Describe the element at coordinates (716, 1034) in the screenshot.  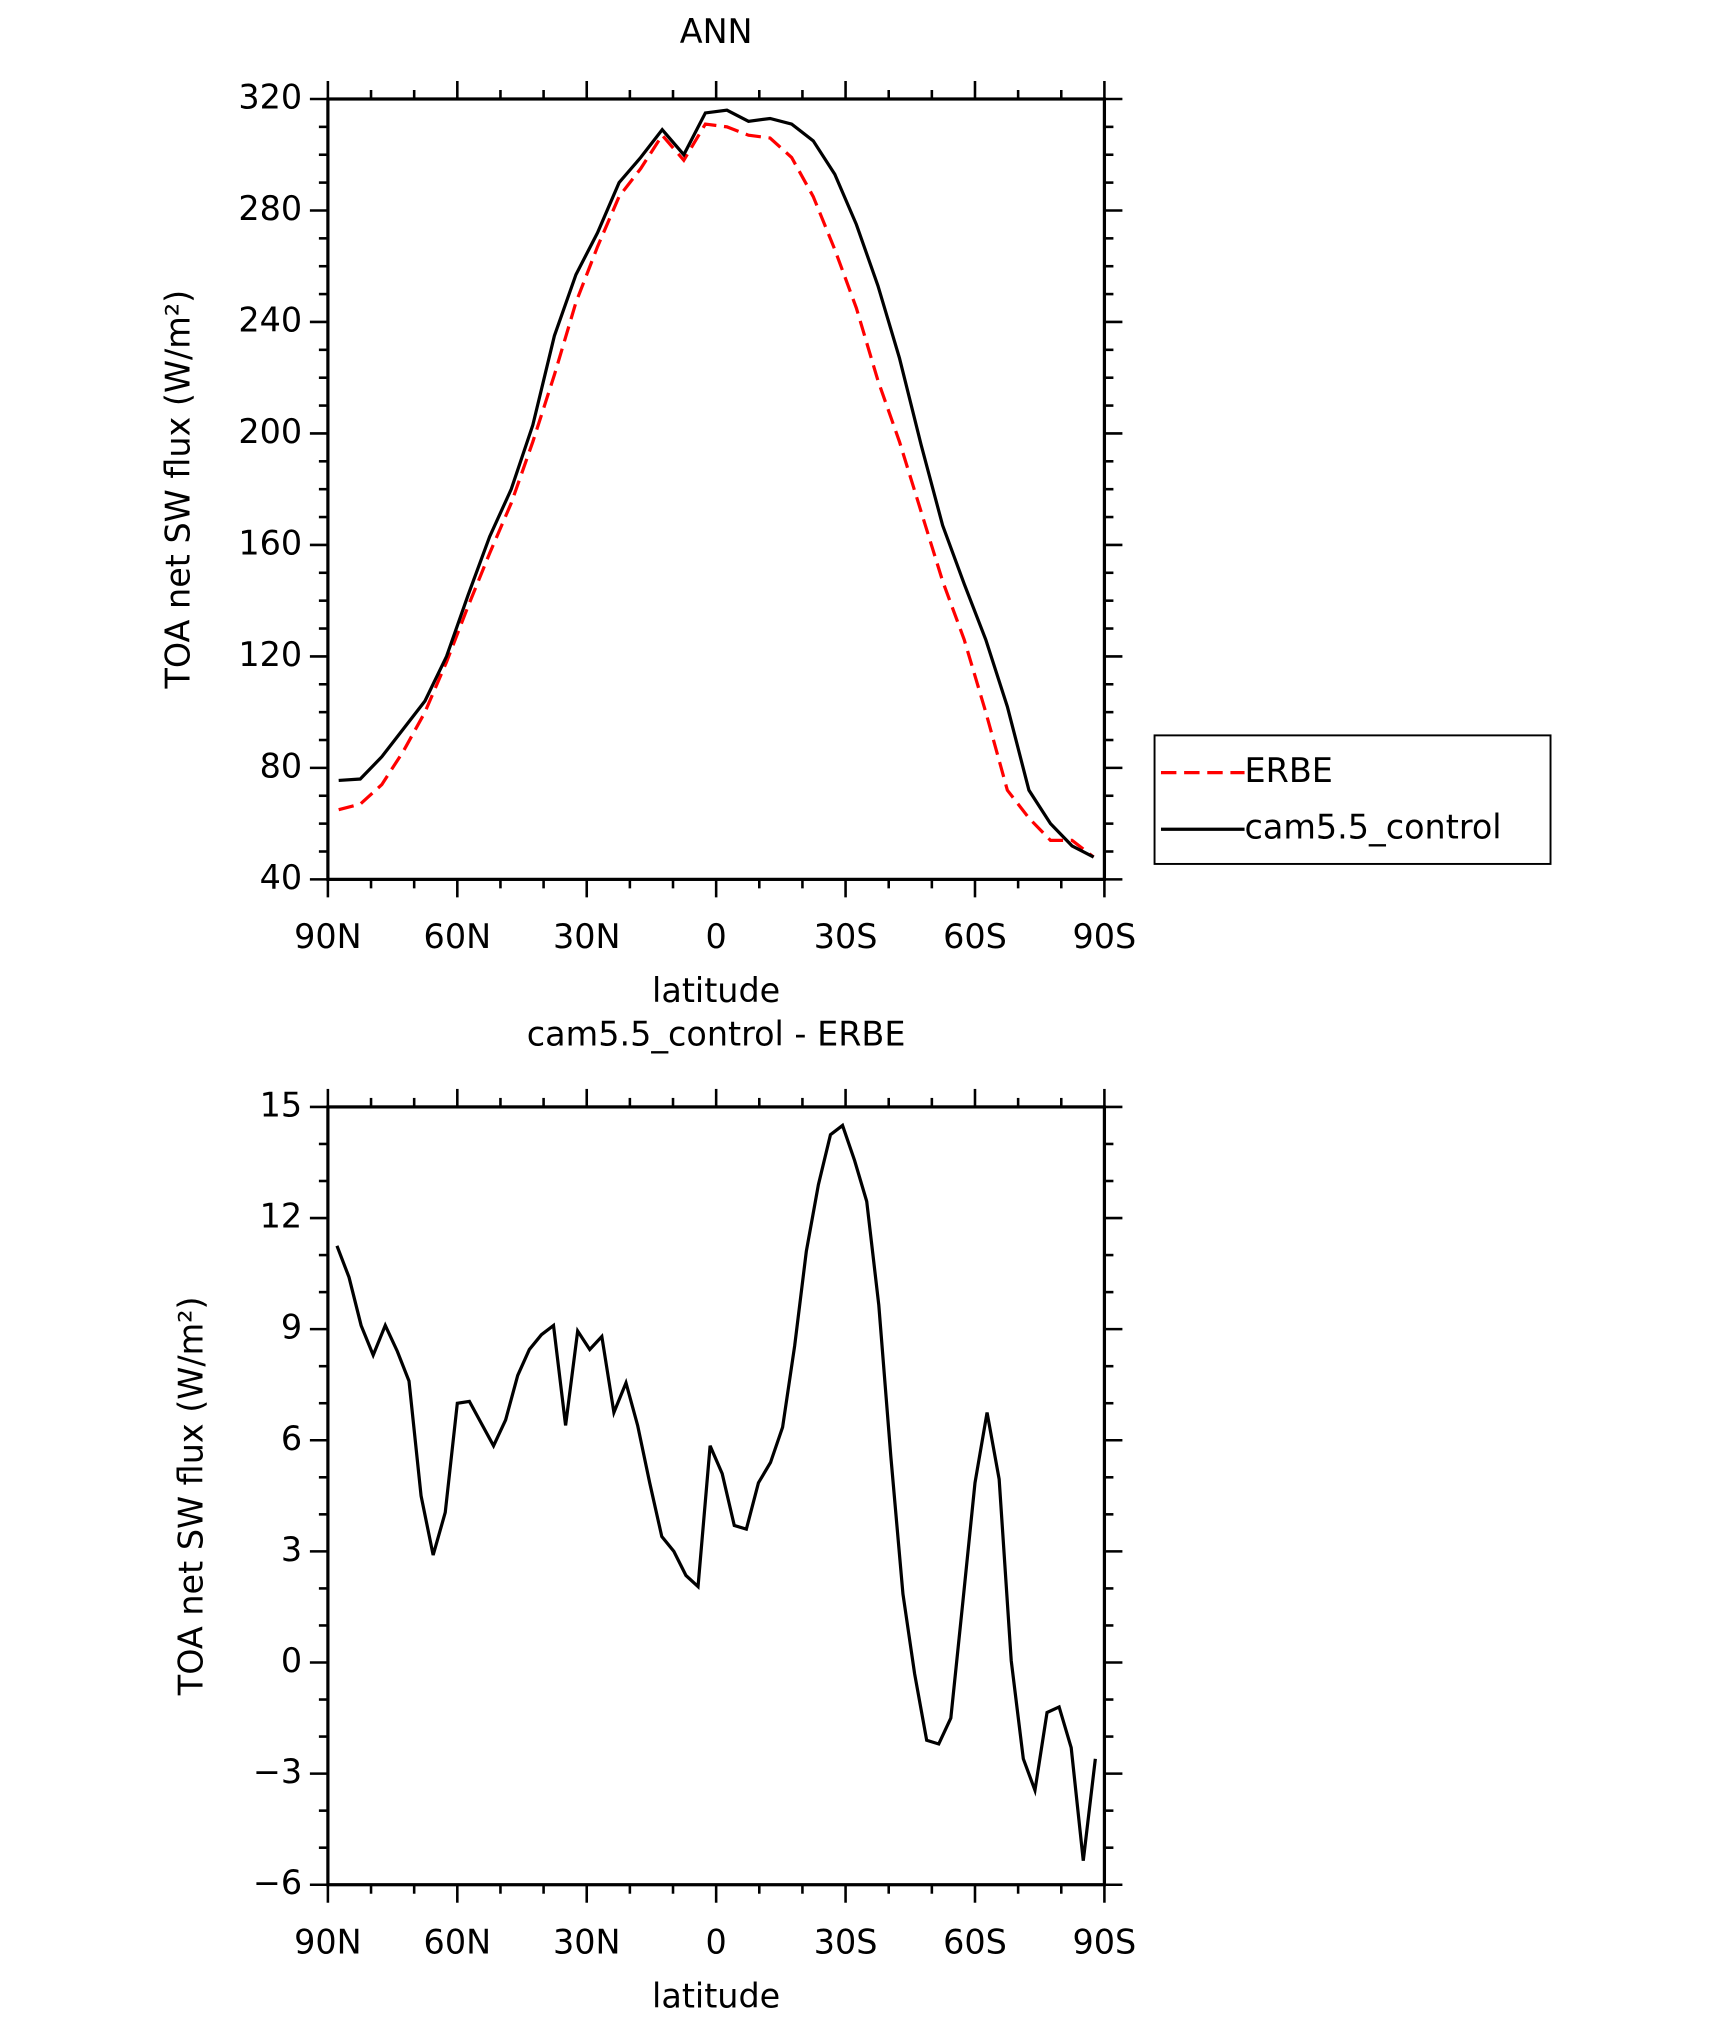
I see `chart-title: cam5.5_control - ERBE` at that location.